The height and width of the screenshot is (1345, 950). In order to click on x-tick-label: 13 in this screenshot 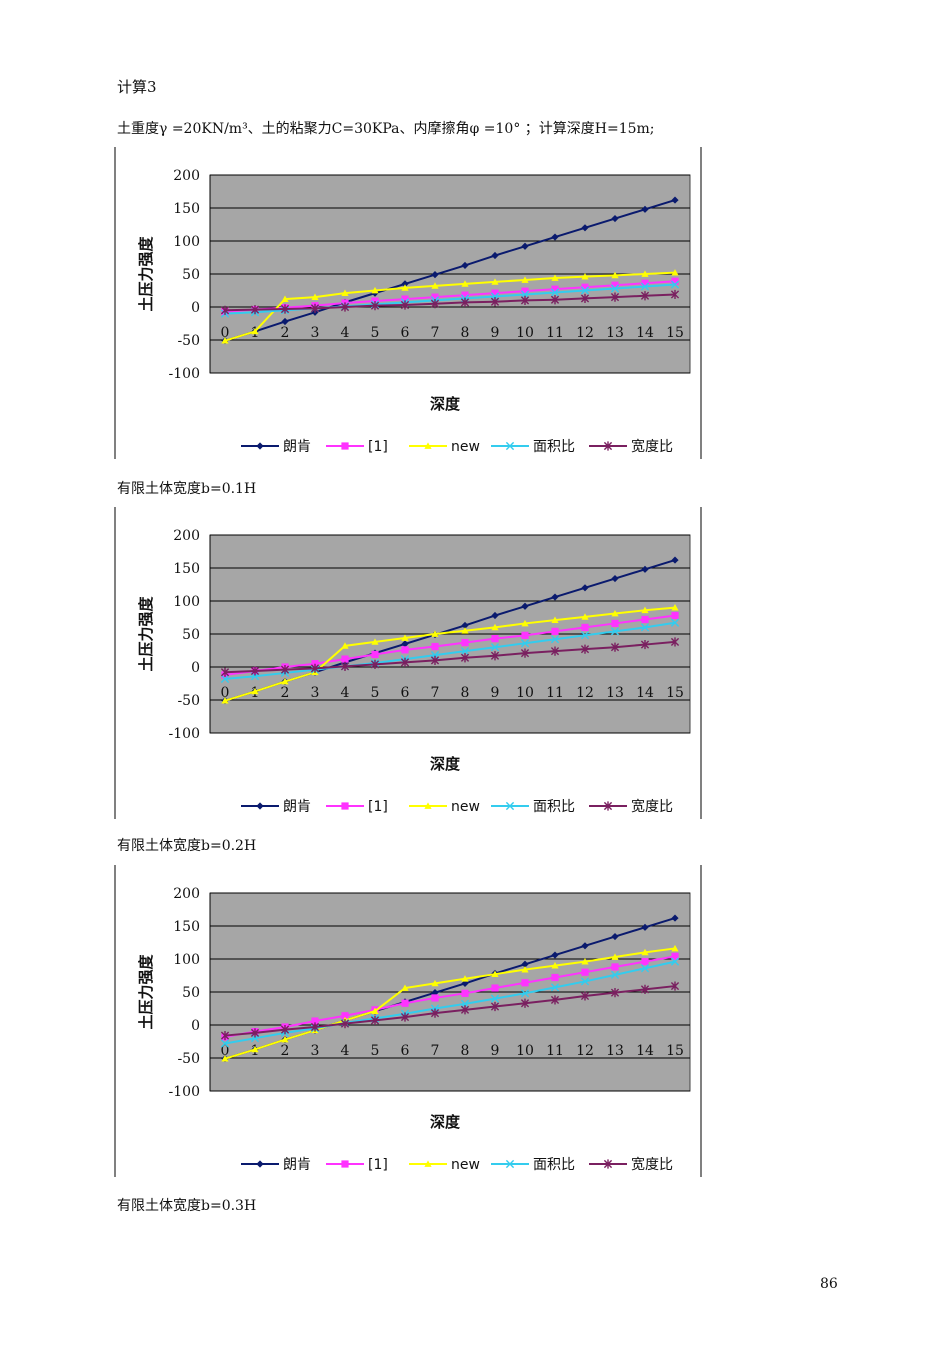, I will do `click(615, 333)`.